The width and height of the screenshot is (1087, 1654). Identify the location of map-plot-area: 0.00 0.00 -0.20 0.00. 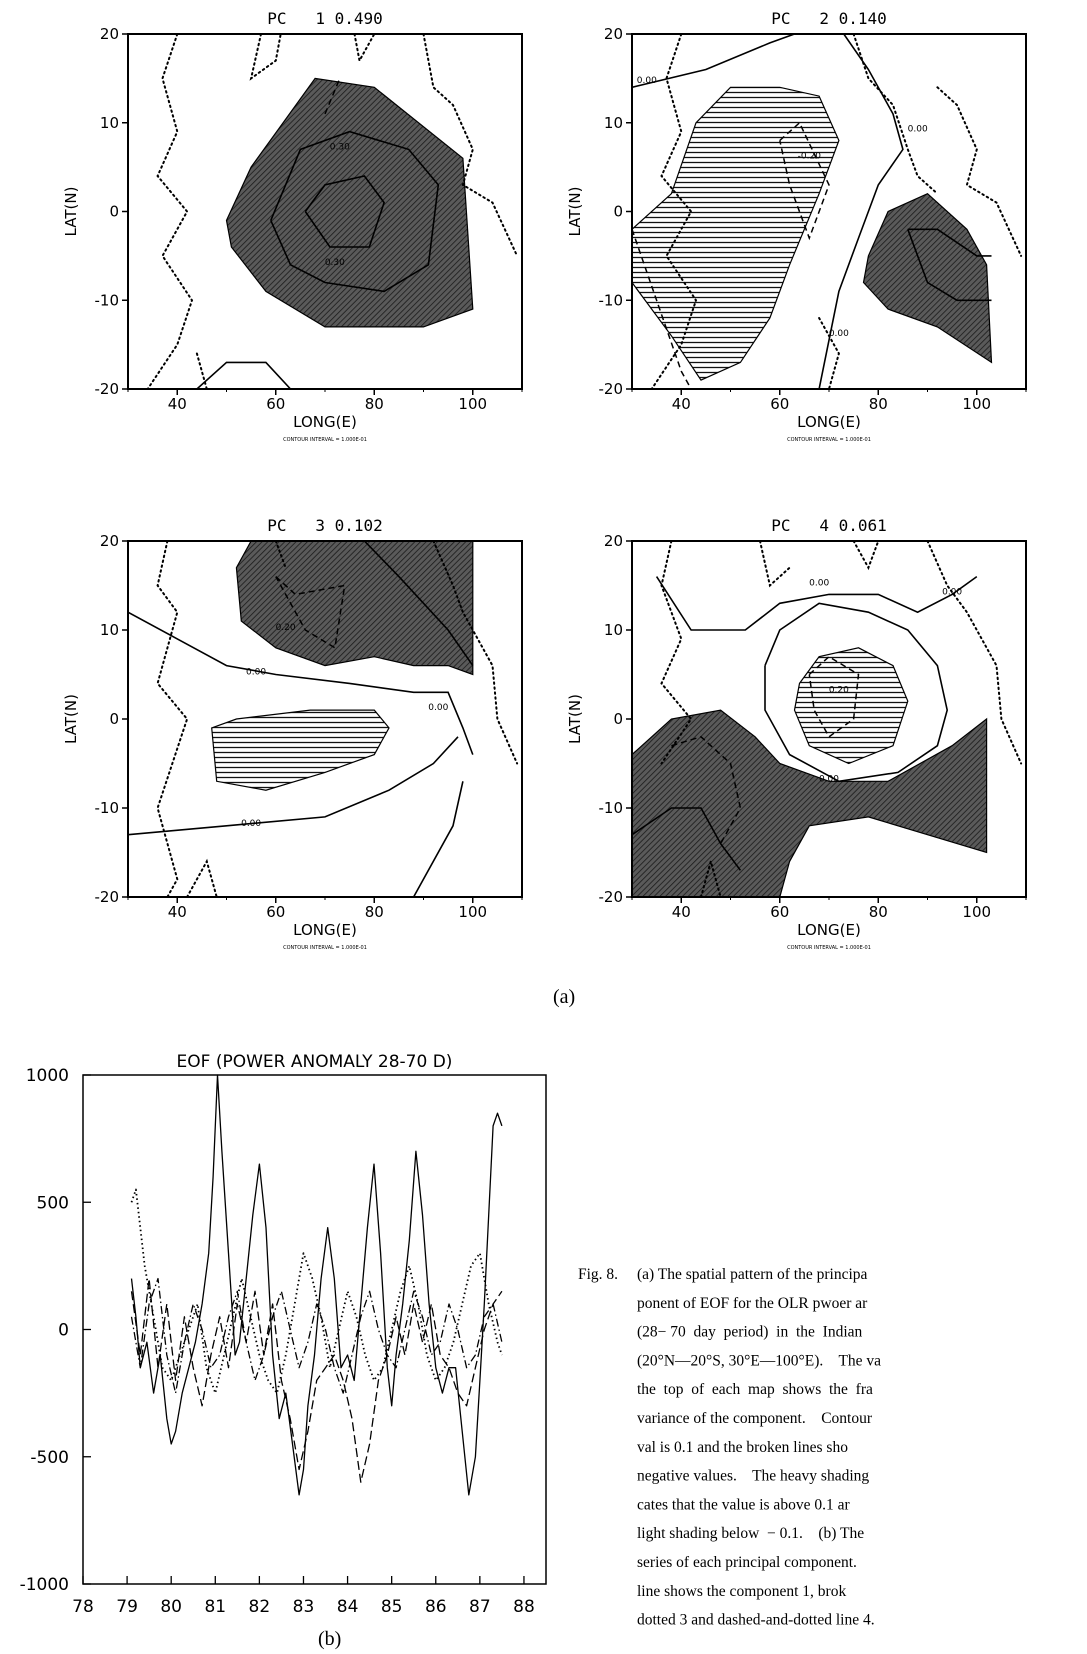
(827, 211).